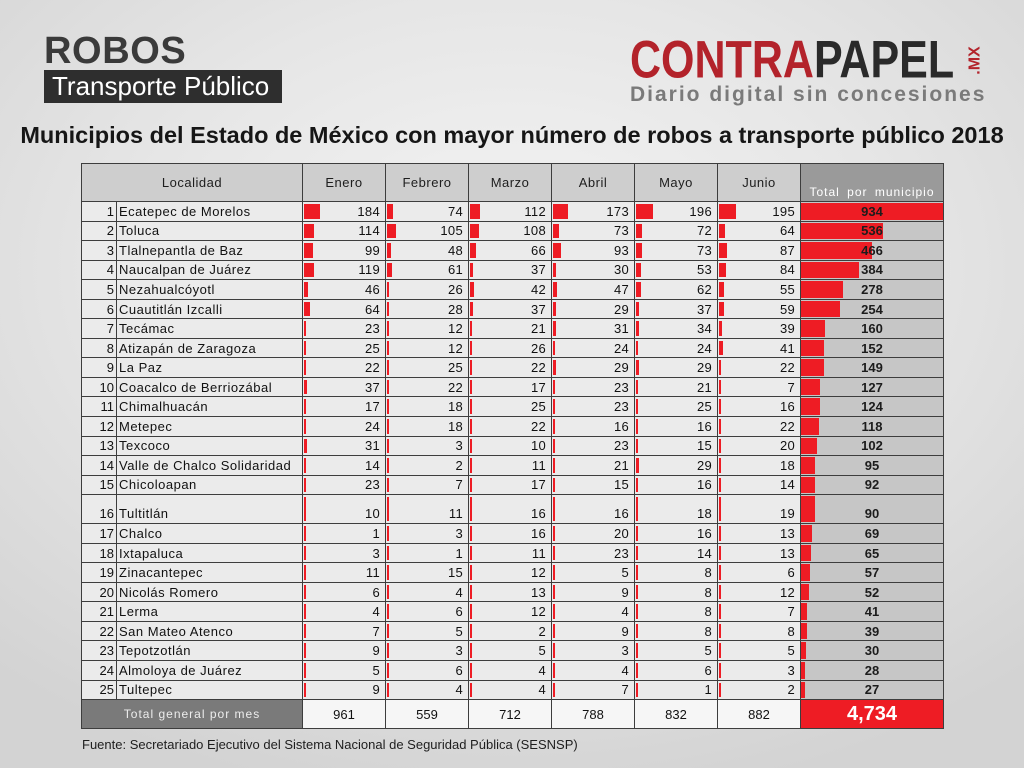 The height and width of the screenshot is (768, 1024). I want to click on month-cell: 66, so click(510, 251).